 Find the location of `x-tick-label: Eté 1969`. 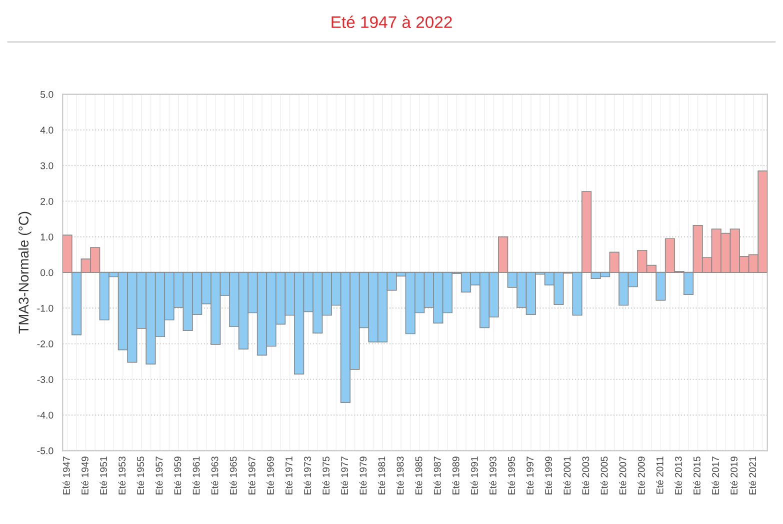

x-tick-label: Eté 1969 is located at coordinates (270, 475).